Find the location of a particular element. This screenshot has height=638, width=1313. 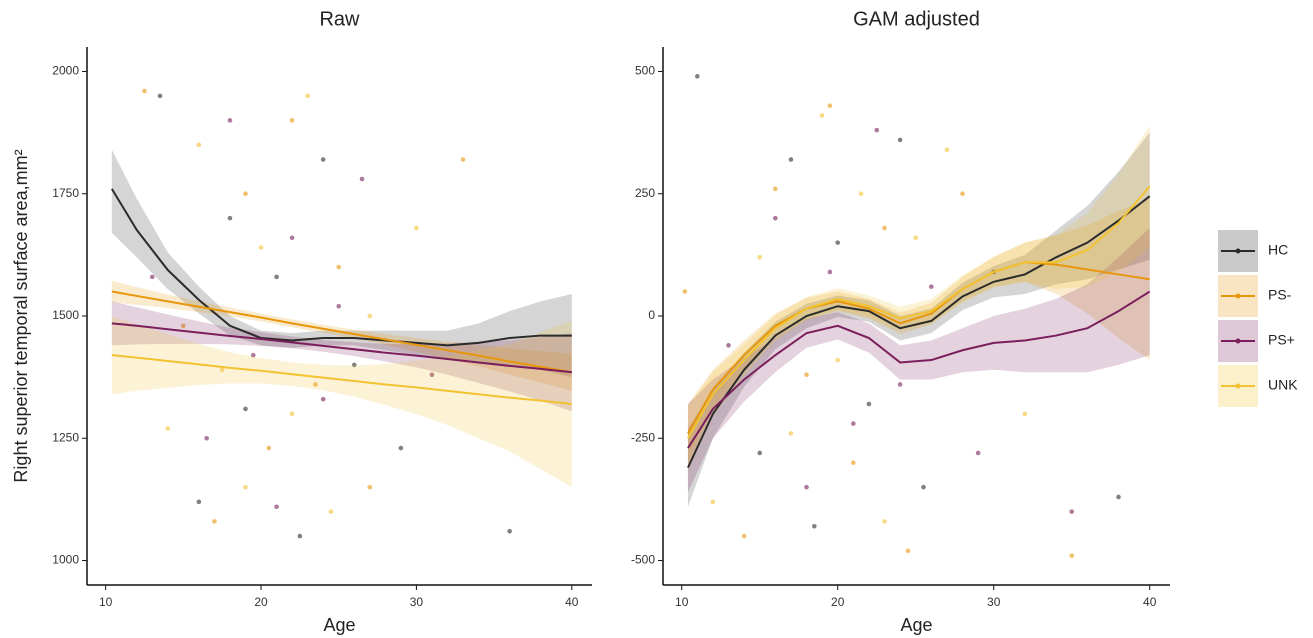

y-tick-label: 250 is located at coordinates (645, 193).